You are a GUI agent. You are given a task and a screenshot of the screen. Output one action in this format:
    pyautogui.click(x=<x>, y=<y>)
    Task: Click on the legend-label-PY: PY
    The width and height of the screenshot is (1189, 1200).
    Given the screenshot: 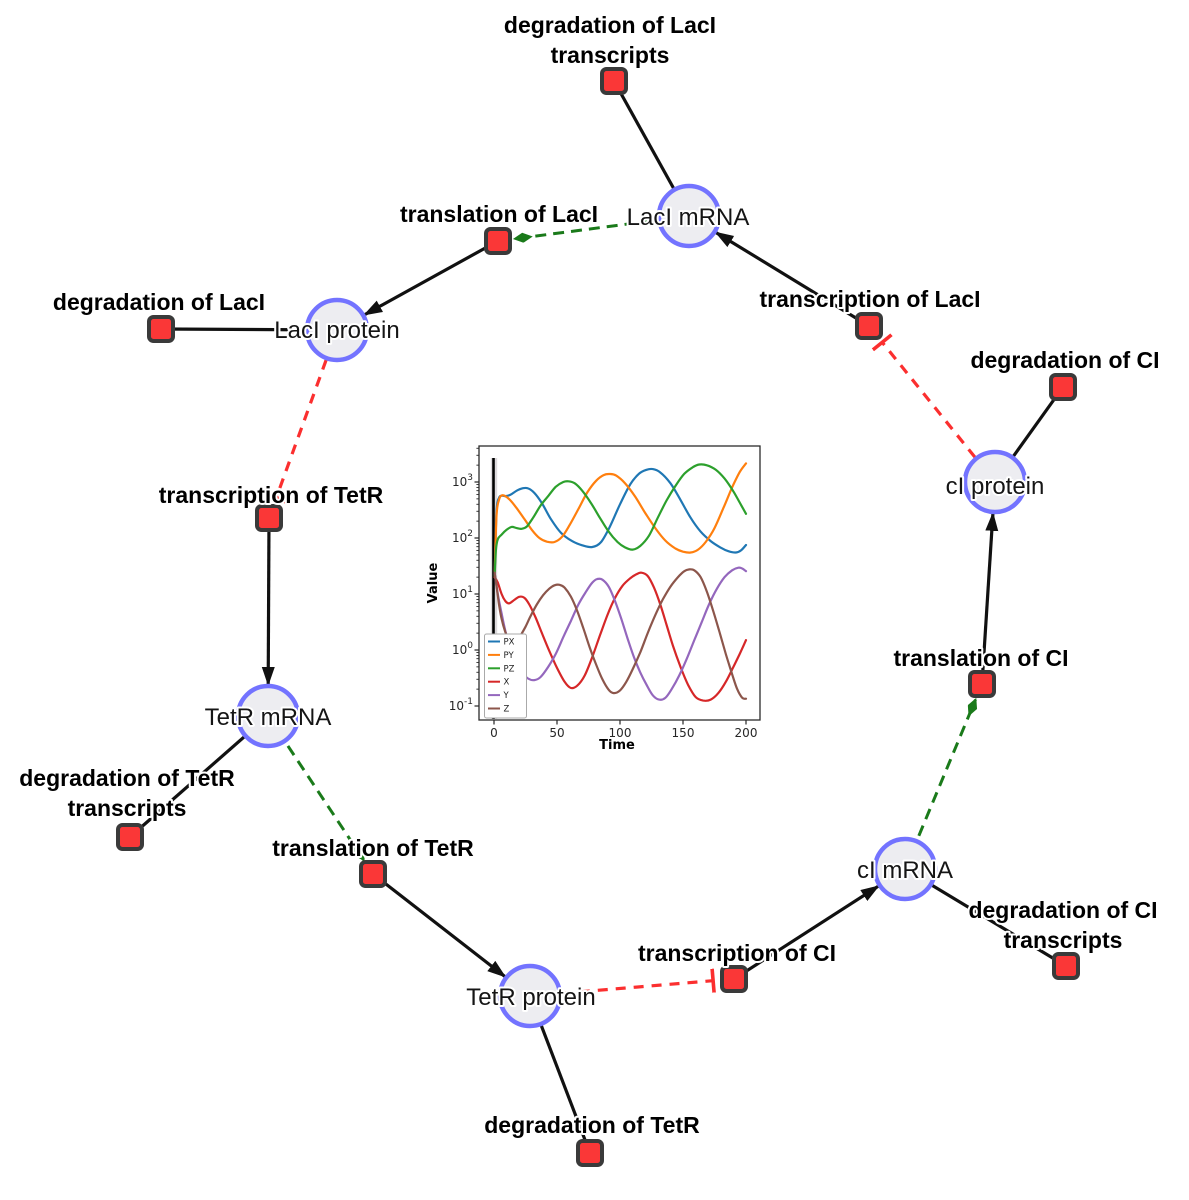 What is the action you would take?
    pyautogui.click(x=509, y=656)
    